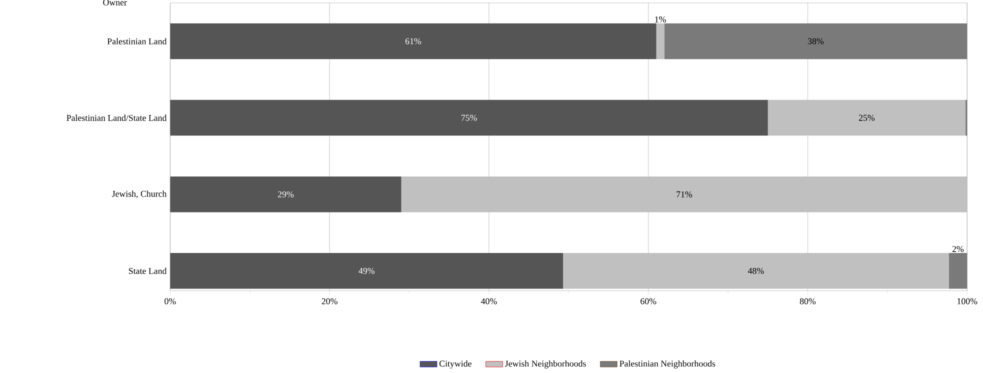 This screenshot has width=983, height=373. I want to click on data-label: 49%, so click(366, 271).